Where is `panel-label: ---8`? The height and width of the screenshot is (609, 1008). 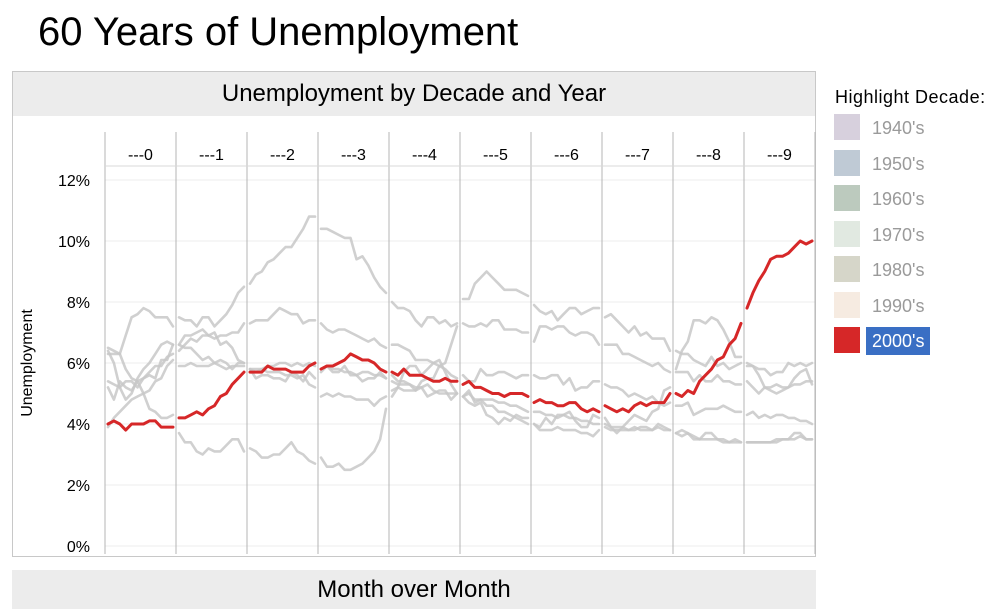 panel-label: ---8 is located at coordinates (708, 155).